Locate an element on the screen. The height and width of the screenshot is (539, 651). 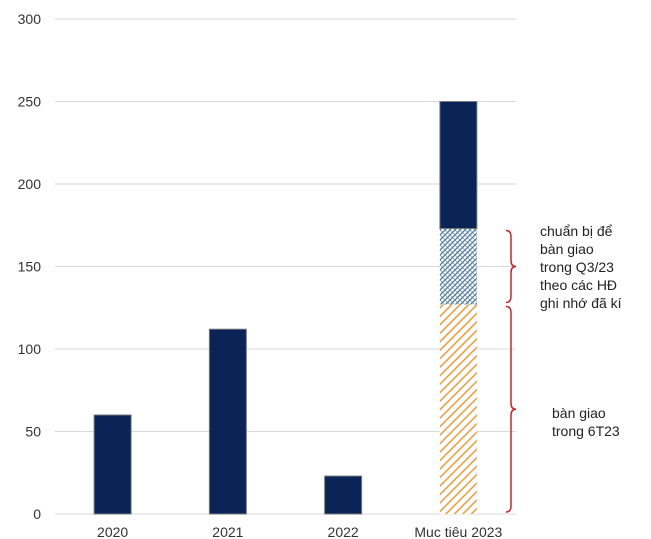
y-tick-label: 0 is located at coordinates (37, 514).